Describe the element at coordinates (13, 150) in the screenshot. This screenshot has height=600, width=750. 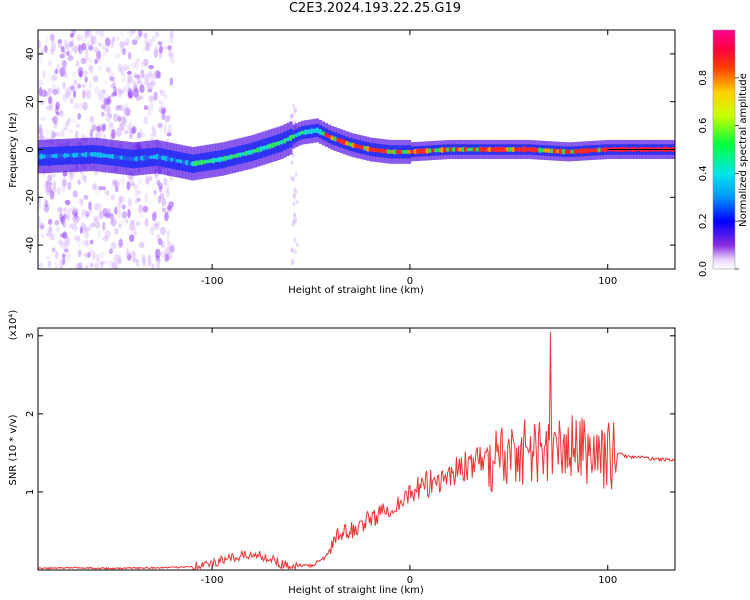
I see `spectrogram-y-axis-label: Frequency (Hz)` at that location.